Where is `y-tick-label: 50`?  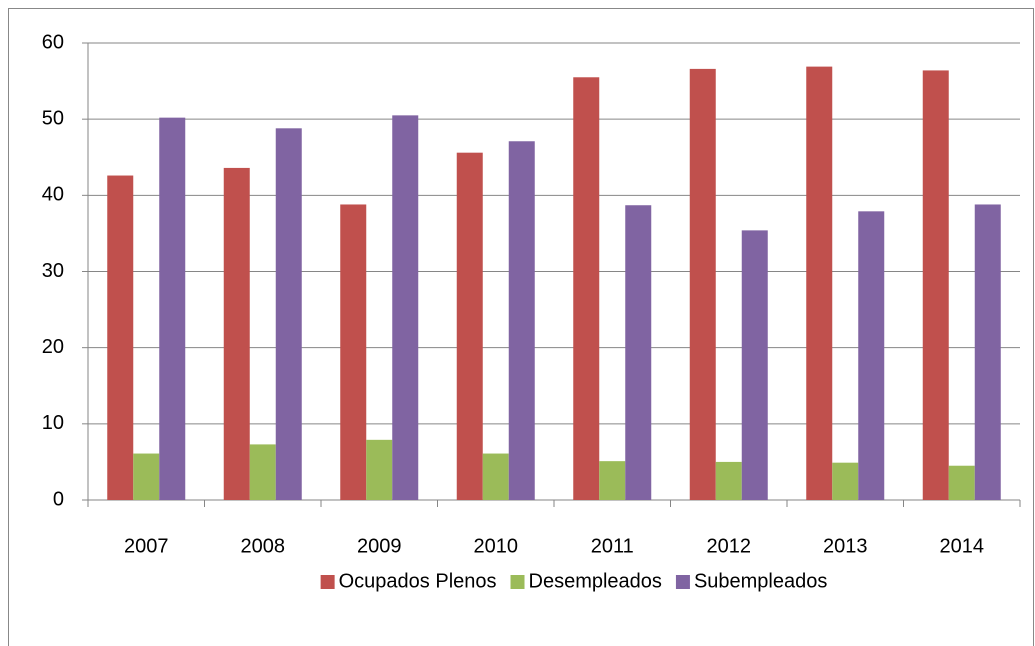
y-tick-label: 50 is located at coordinates (53, 118).